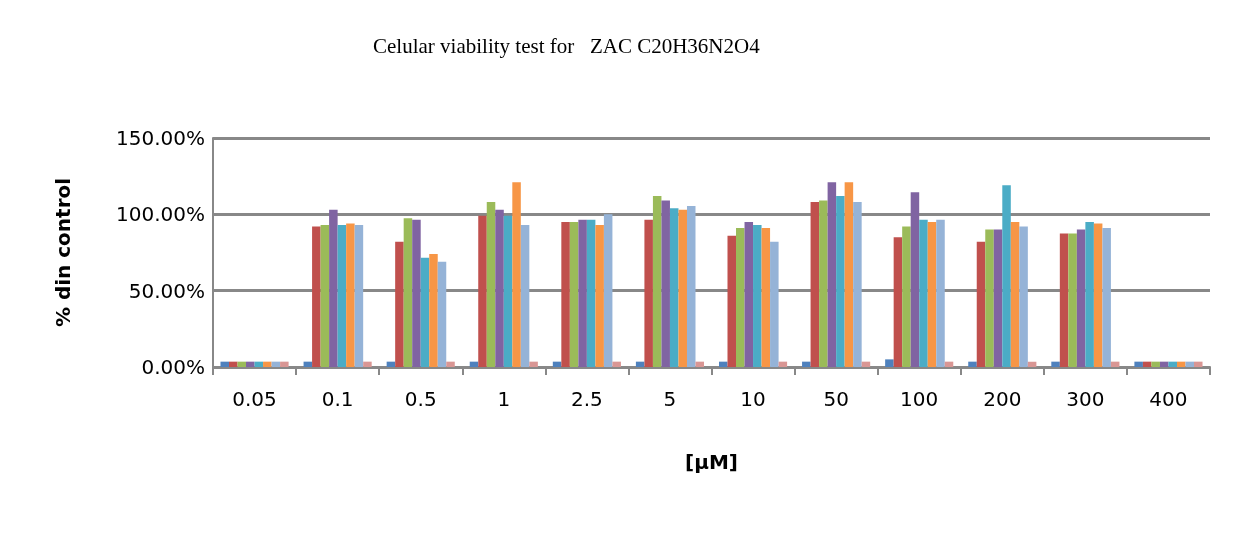 This screenshot has height=545, width=1257. What do you see at coordinates (420, 399) in the screenshot?
I see `x-tick-label: 0.5` at bounding box center [420, 399].